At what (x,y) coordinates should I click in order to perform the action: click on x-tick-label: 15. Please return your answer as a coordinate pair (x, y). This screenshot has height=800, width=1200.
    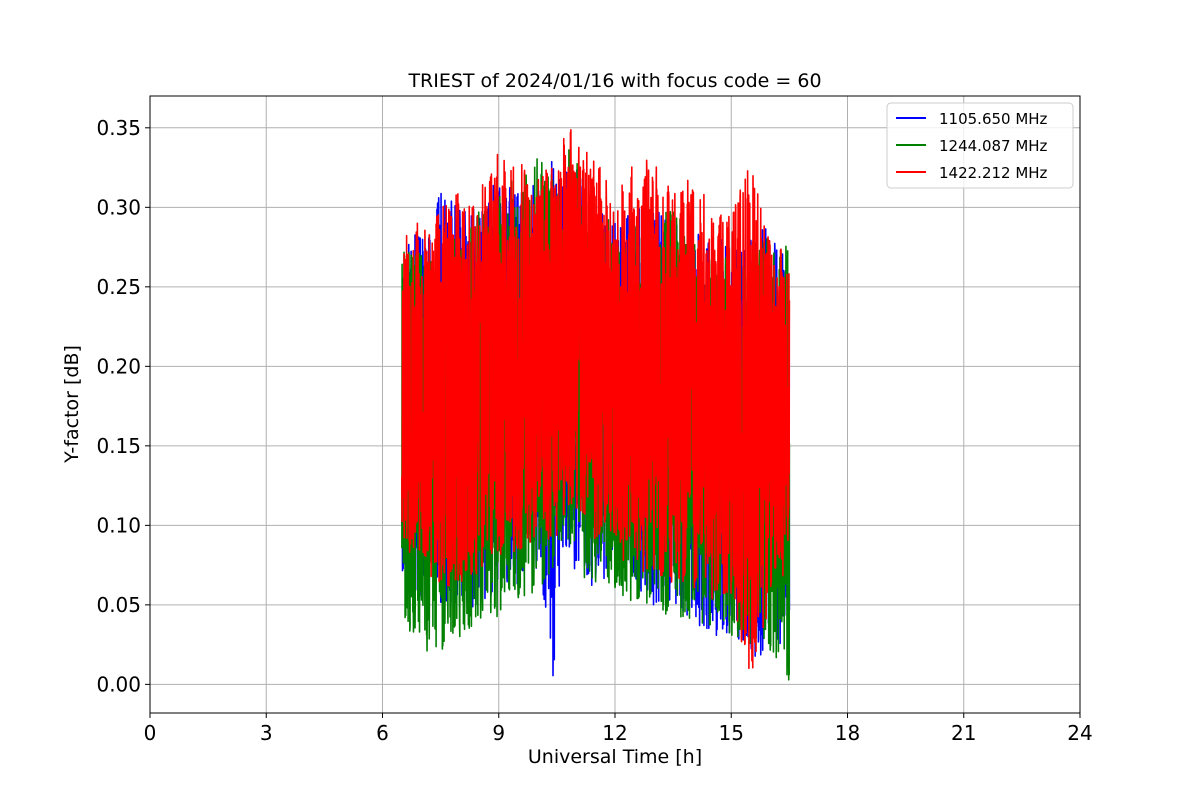
    Looking at the image, I should click on (731, 733).